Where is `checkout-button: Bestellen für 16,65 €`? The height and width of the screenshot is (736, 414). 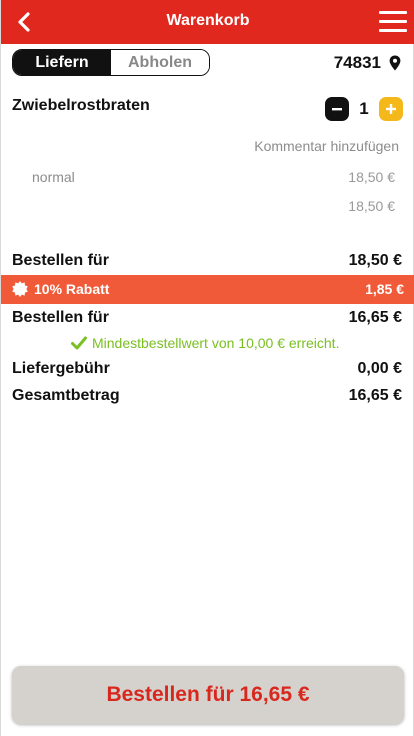
checkout-button: Bestellen für 16,65 € is located at coordinates (208, 695).